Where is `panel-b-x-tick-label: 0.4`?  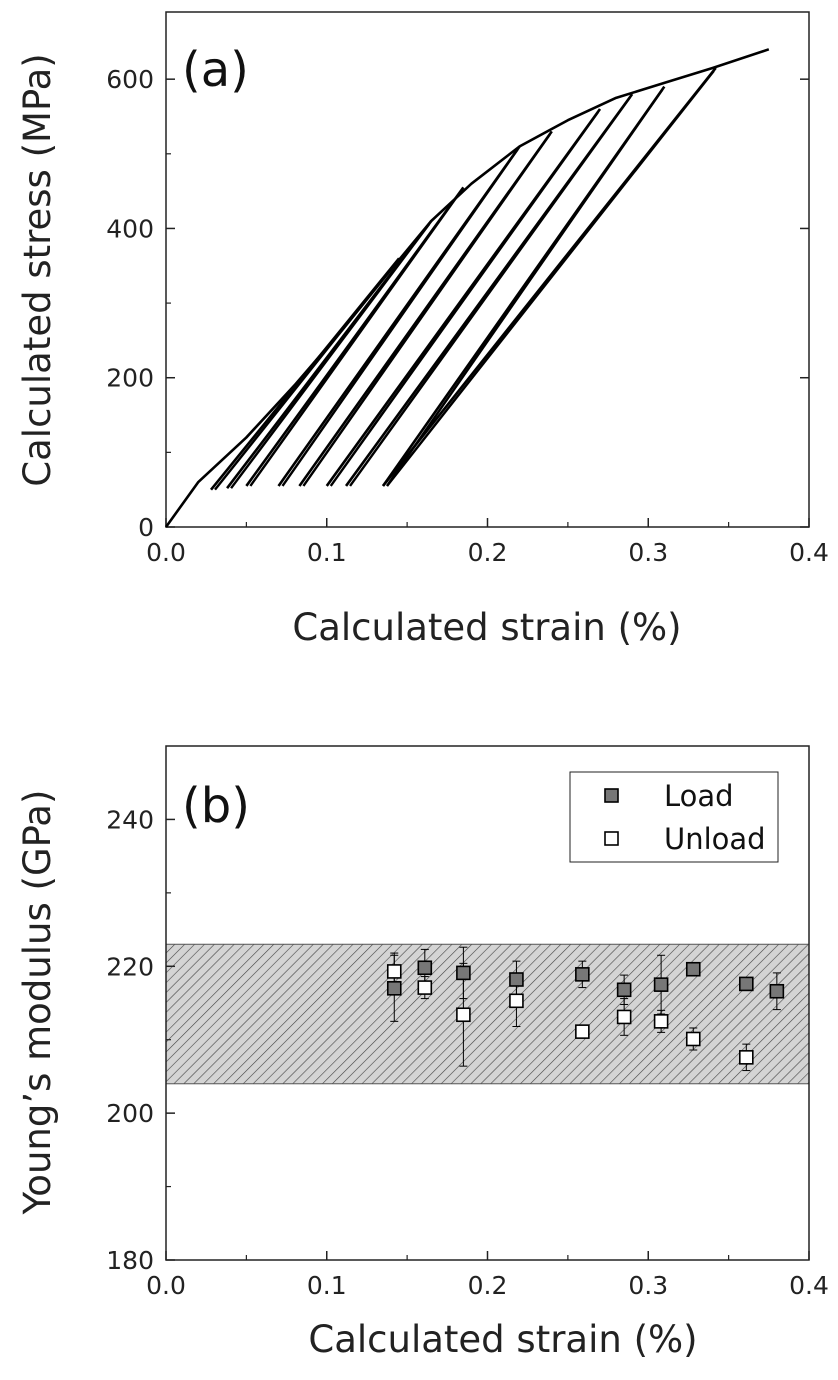
panel-b-x-tick-label: 0.4 is located at coordinates (809, 1285).